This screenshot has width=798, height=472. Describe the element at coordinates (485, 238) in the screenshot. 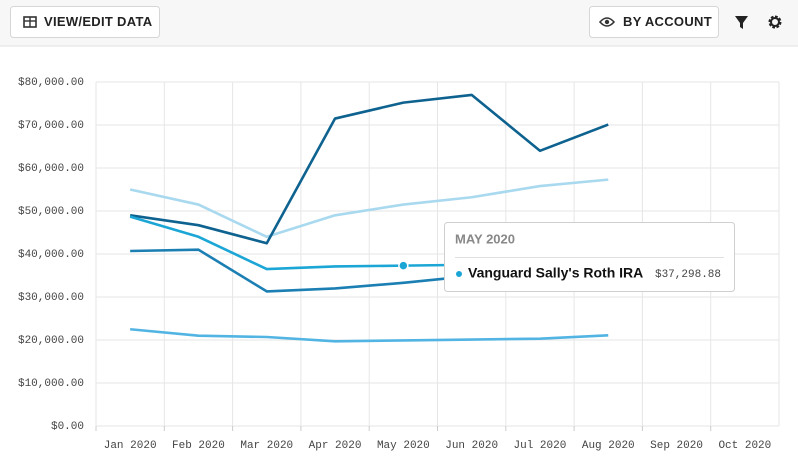

I see `tooltip-title: MAY 2020` at that location.